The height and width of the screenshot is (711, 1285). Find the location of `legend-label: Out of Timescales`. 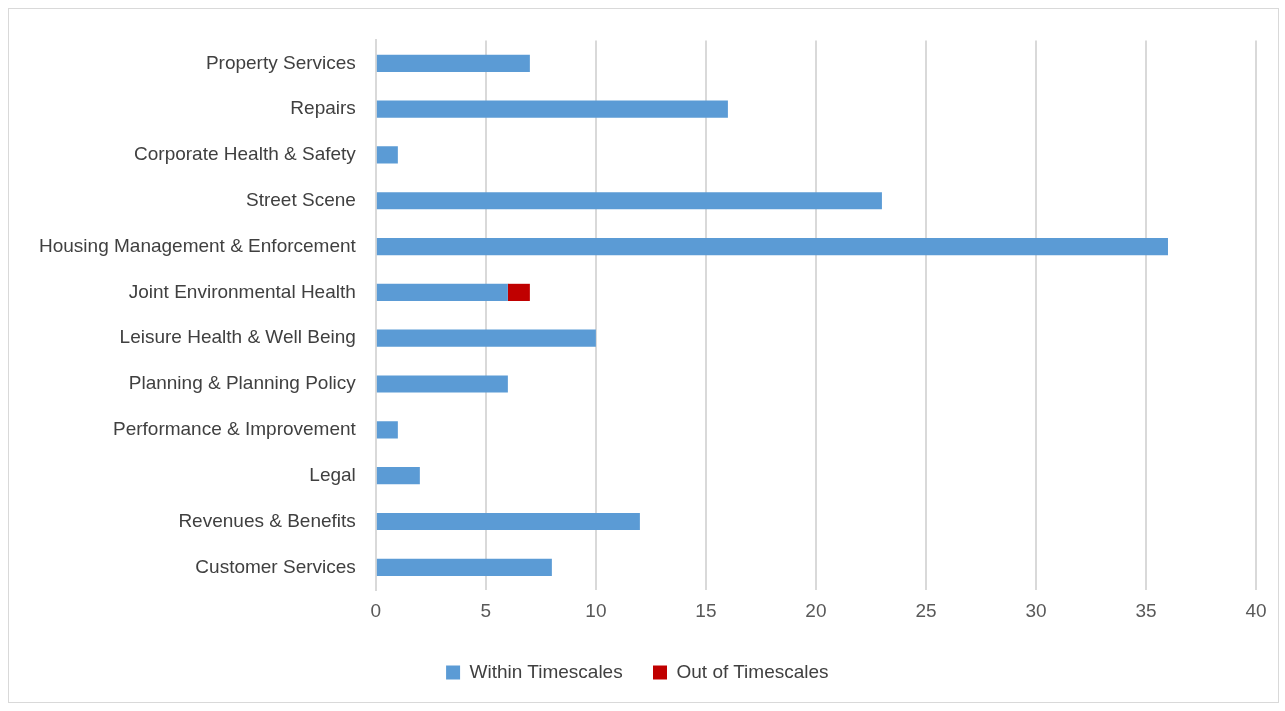

legend-label: Out of Timescales is located at coordinates (752, 671).